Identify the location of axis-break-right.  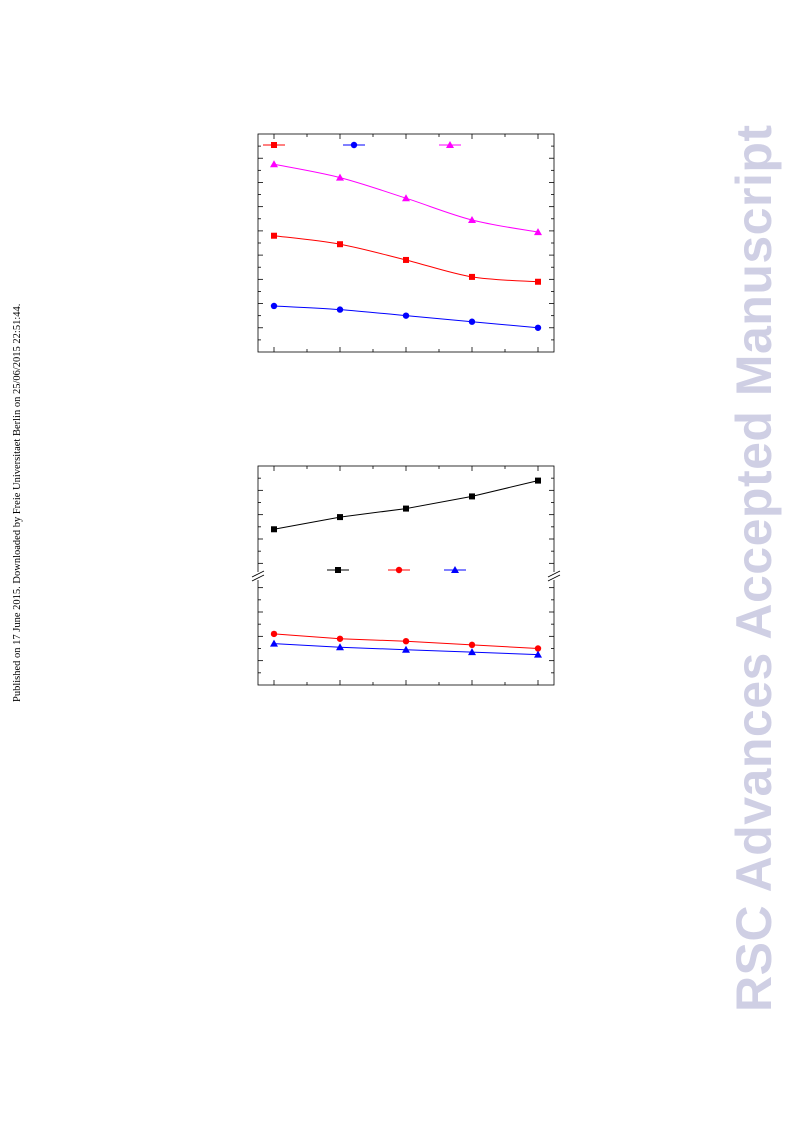
(554, 576).